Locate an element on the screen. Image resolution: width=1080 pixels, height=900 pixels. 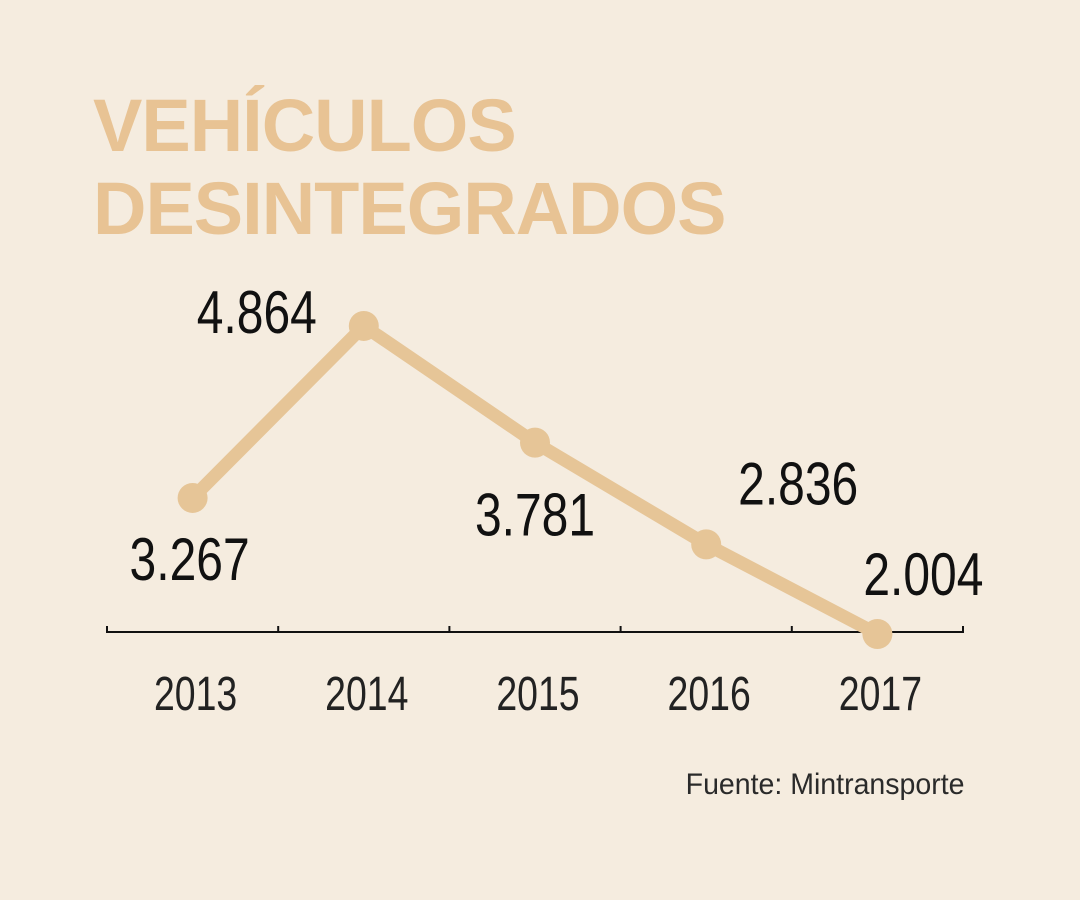
x-tick-label: 2015 is located at coordinates (537, 695).